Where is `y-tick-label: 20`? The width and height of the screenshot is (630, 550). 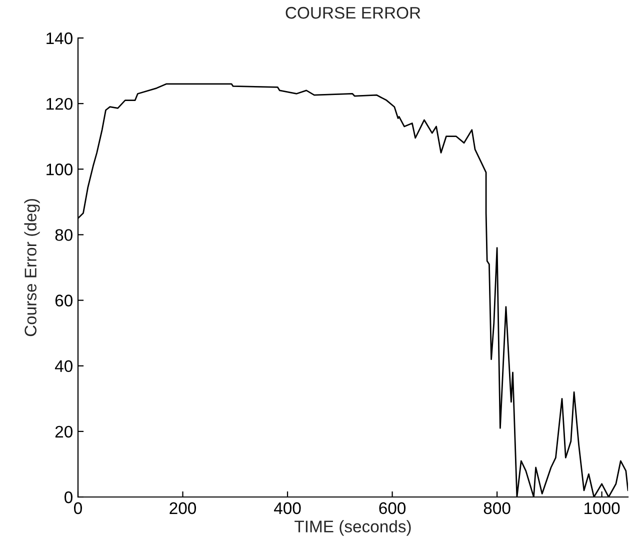 y-tick-label: 20 is located at coordinates (63, 432).